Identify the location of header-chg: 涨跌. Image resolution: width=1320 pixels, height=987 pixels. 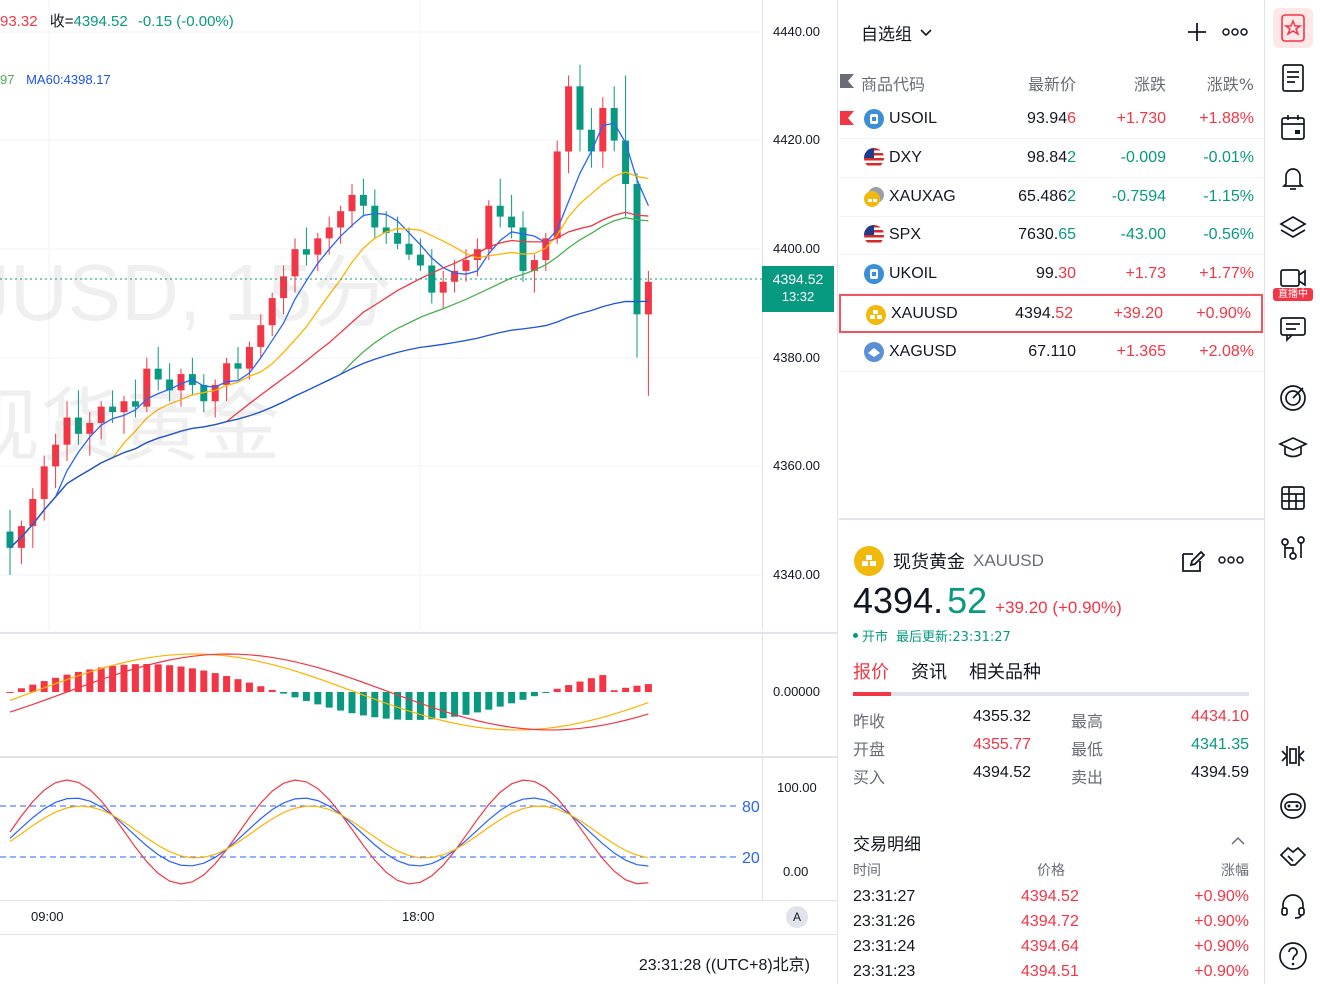
(1149, 84).